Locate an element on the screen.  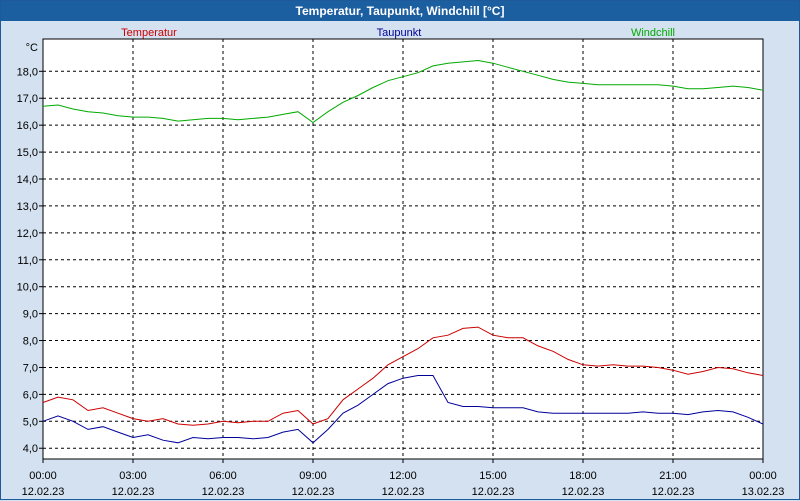
chart-title: Temperatur, Taupunkt, Windchill [°C] is located at coordinates (400, 11).